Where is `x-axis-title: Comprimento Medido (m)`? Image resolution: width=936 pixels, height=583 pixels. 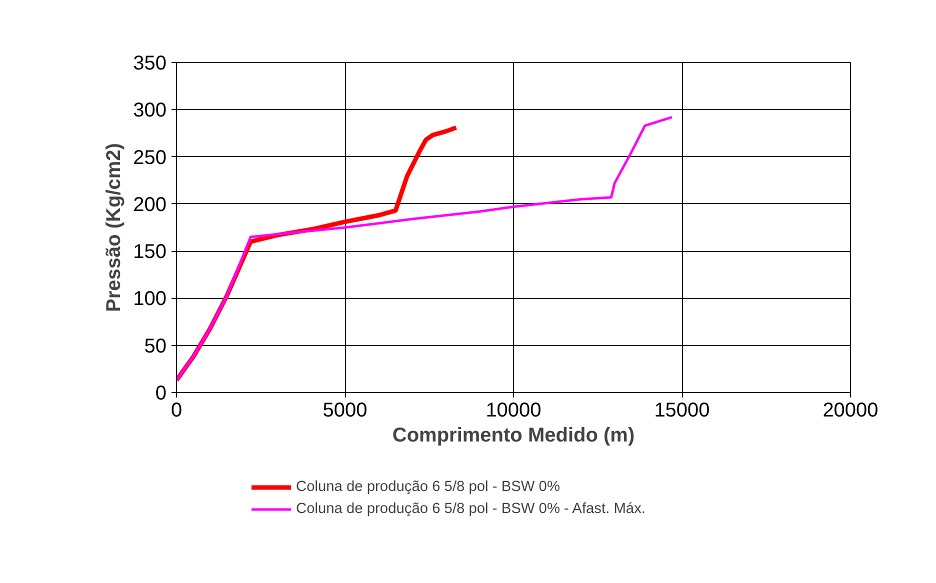
x-axis-title: Comprimento Medido (m) is located at coordinates (513, 435).